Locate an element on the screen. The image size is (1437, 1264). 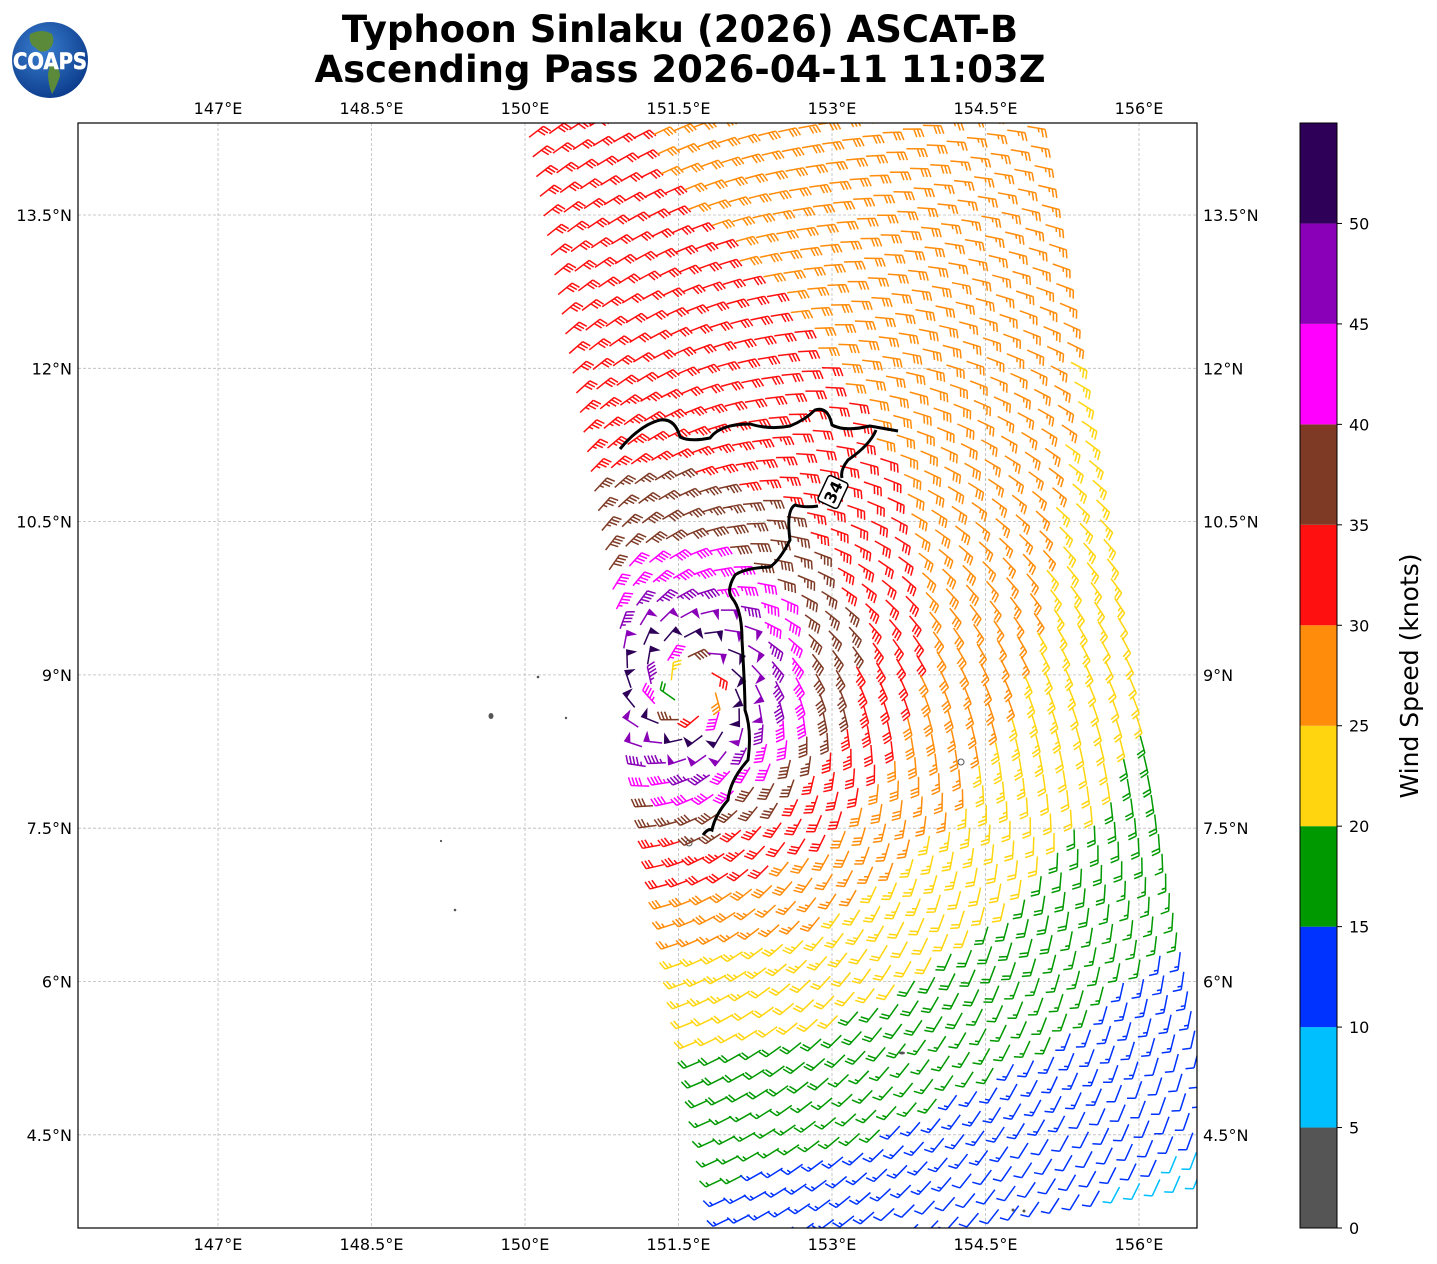
colorbar-tick-label: 5 is located at coordinates (1354, 1128).